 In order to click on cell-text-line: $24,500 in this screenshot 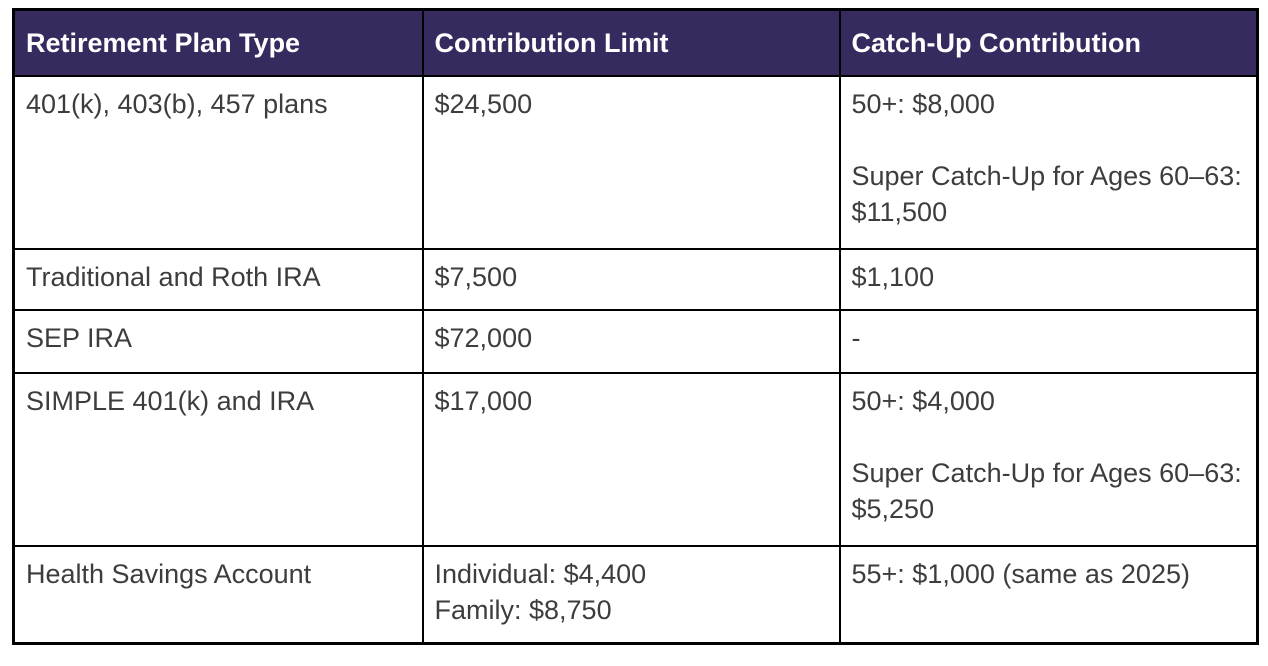, I will do `click(483, 104)`.